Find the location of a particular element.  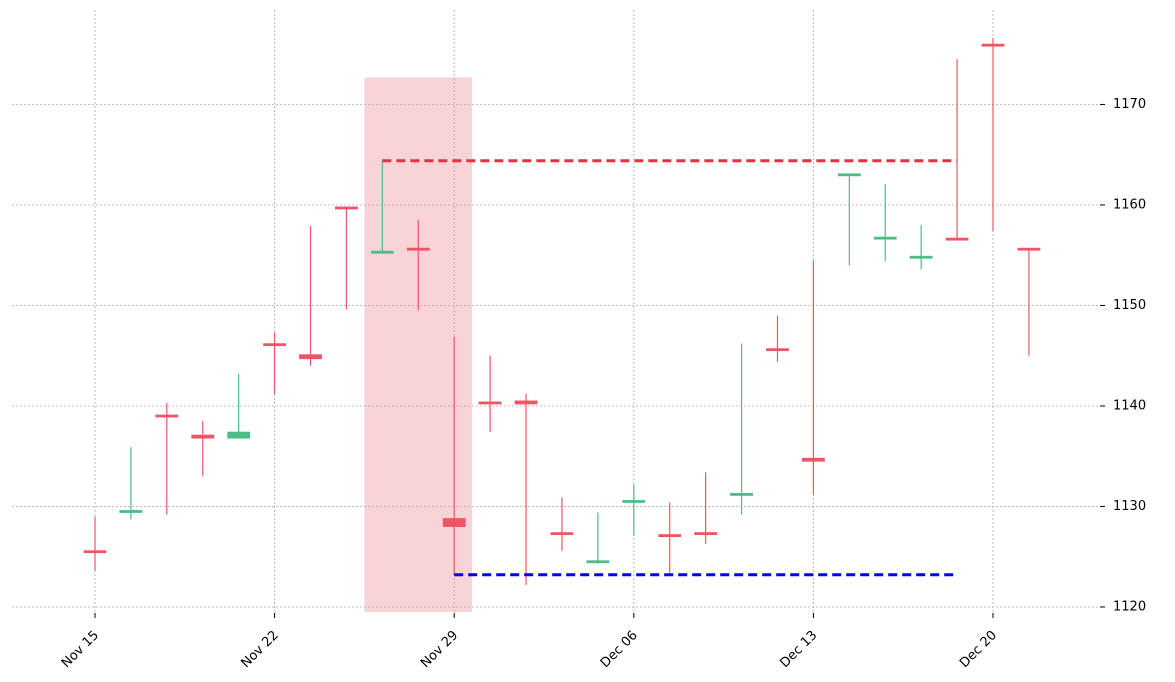

y-tick-label: 1170 is located at coordinates (1129, 104).